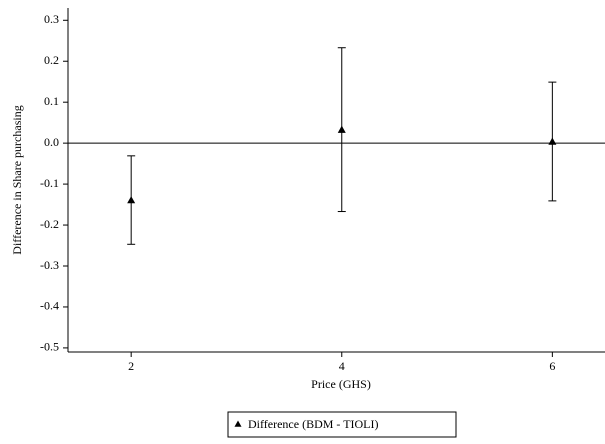 This screenshot has height=444, width=605. I want to click on x-tick-label: 6, so click(552, 366).